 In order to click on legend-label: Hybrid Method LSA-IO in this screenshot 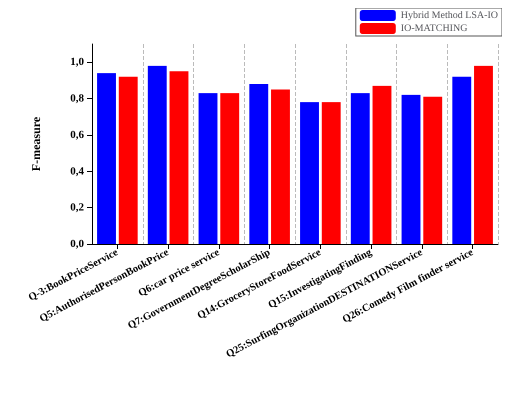, I will do `click(449, 15)`.